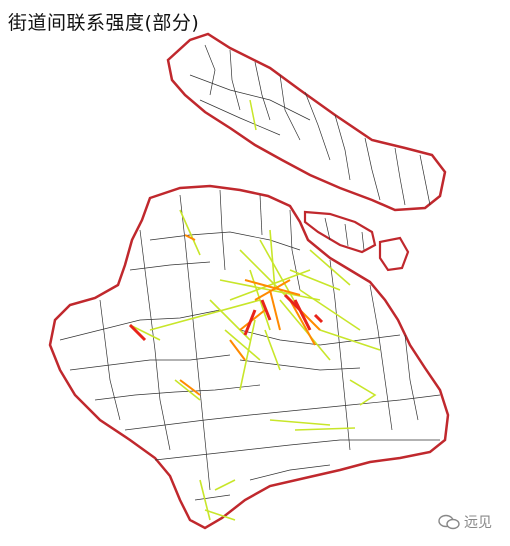 The height and width of the screenshot is (546, 510). What do you see at coordinates (449, 522) in the screenshot?
I see `wechat-icon` at bounding box center [449, 522].